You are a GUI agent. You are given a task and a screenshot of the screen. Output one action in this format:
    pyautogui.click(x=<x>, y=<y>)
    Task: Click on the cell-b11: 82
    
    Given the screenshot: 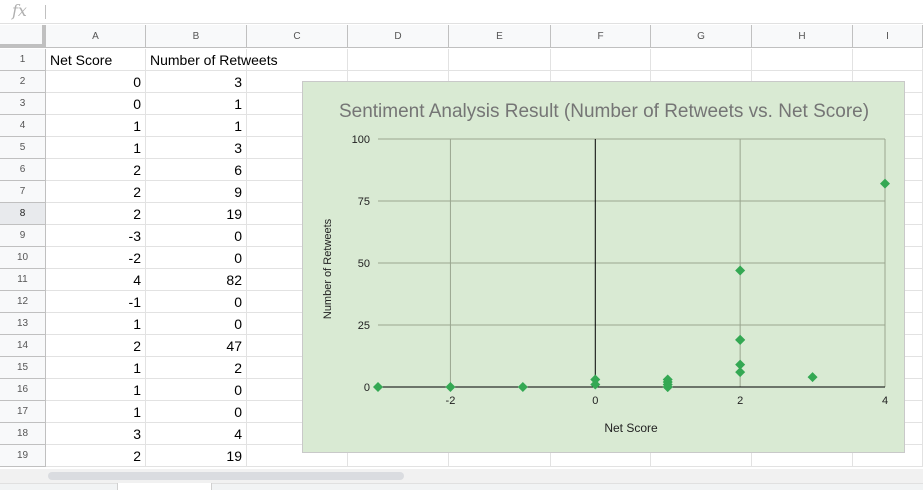 What is the action you would take?
    pyautogui.click(x=196, y=280)
    